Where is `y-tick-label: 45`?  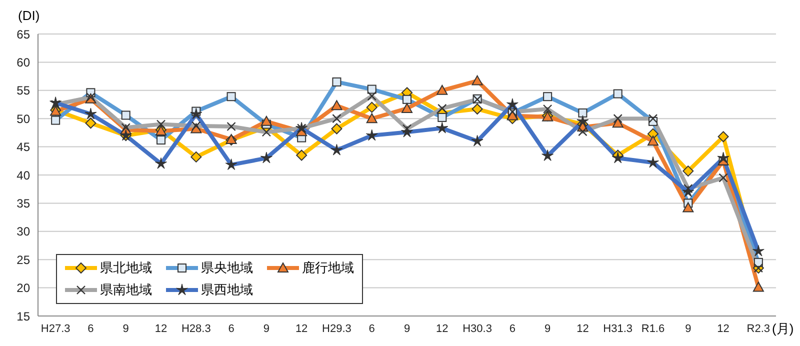
y-tick-label: 45 is located at coordinates (23, 147).